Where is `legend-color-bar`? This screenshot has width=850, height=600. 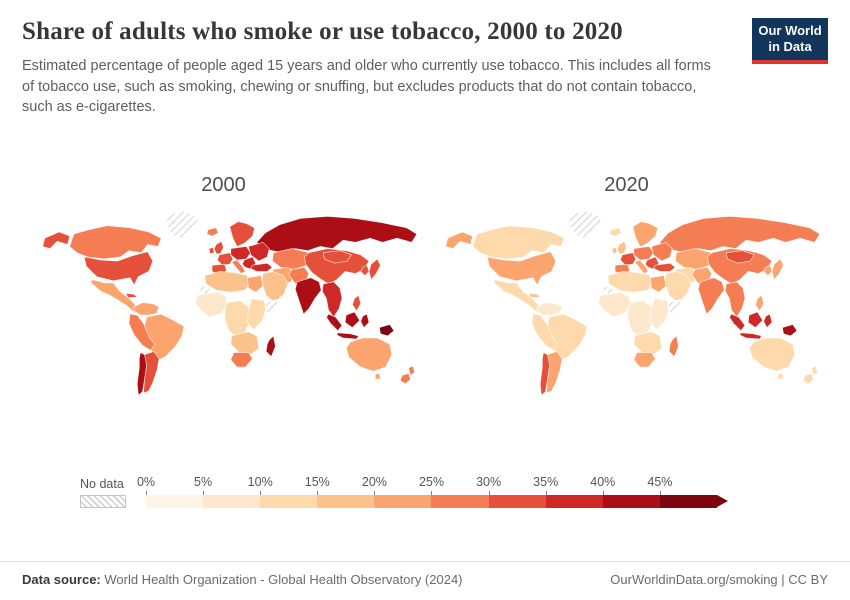 legend-color-bar is located at coordinates (431, 502).